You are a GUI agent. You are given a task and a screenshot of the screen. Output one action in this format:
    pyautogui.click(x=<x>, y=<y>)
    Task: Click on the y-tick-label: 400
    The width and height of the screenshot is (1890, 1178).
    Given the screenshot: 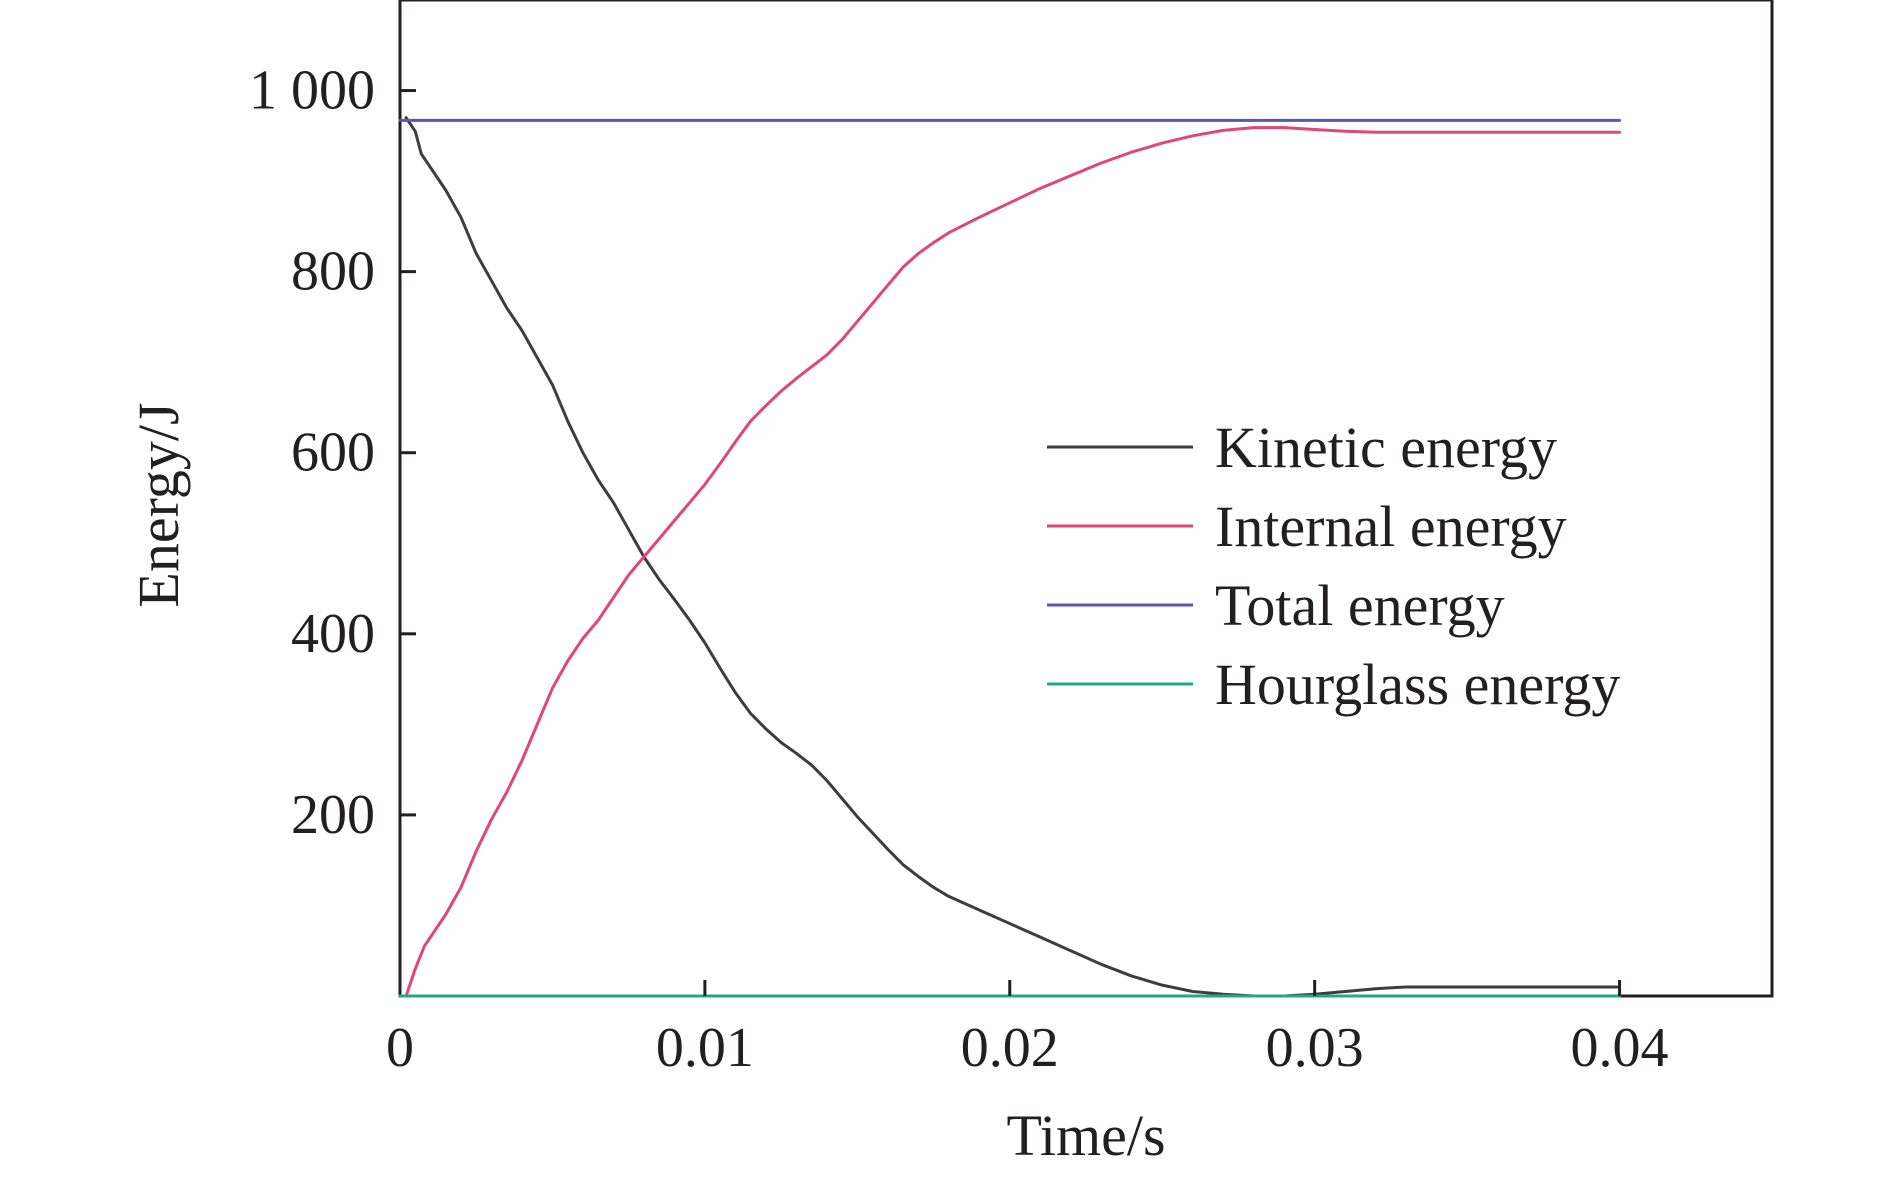 What is the action you would take?
    pyautogui.click(x=333, y=634)
    